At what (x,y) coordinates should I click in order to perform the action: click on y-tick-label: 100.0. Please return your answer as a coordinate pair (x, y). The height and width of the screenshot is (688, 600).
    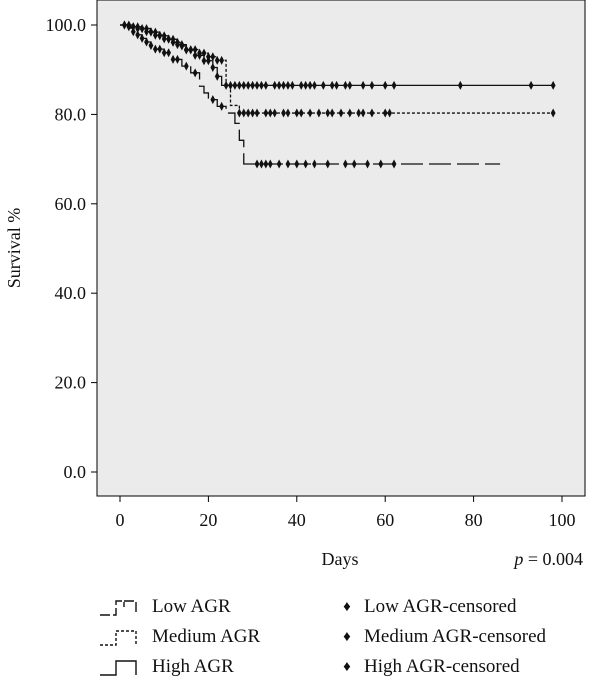
    Looking at the image, I should click on (66, 25).